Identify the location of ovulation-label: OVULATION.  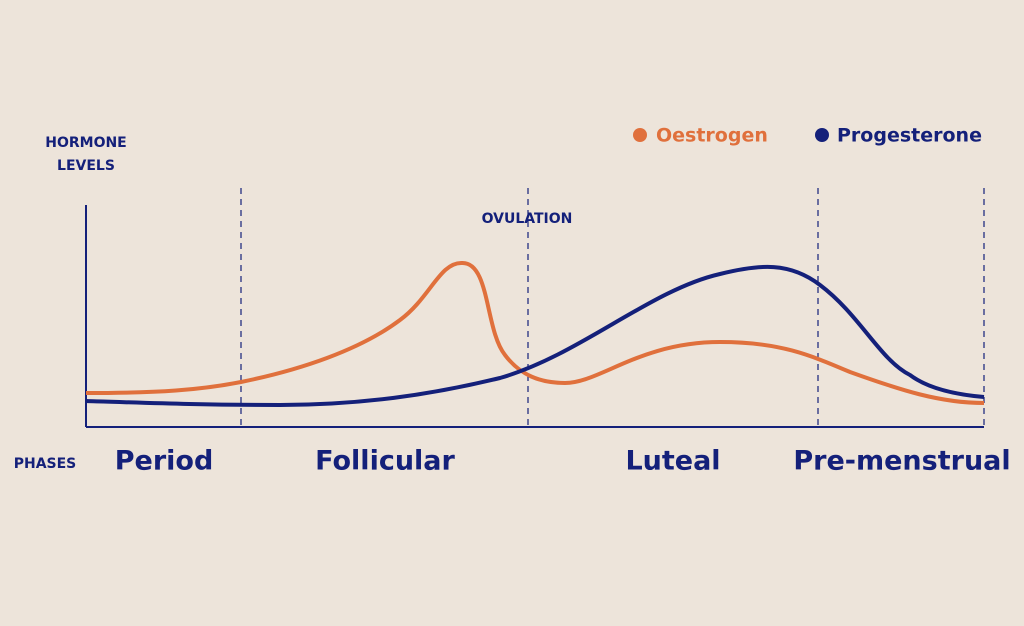
(527, 219).